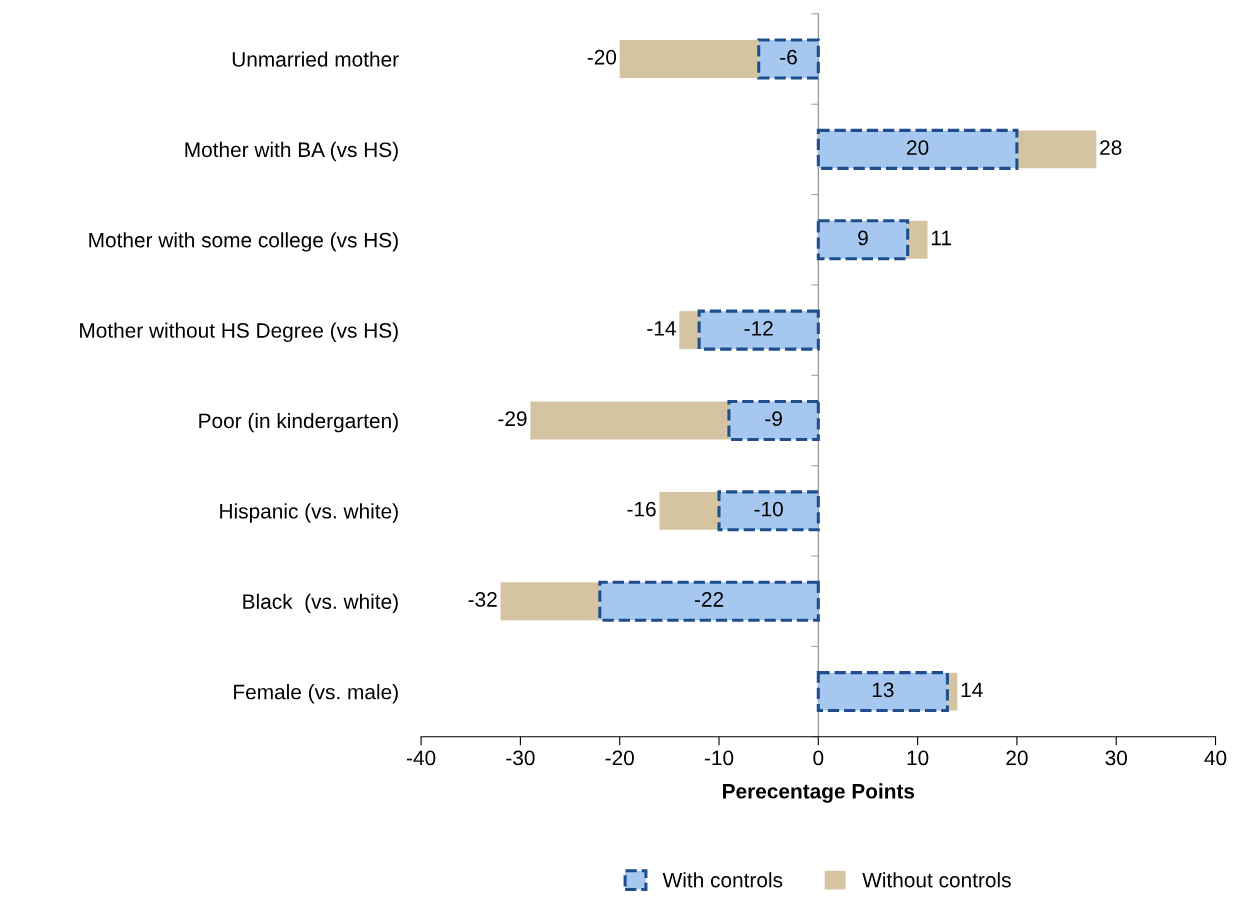 This screenshot has width=1257, height=921. Describe the element at coordinates (309, 513) in the screenshot. I see `y-tick-label: Hispanic (vs. white)` at that location.